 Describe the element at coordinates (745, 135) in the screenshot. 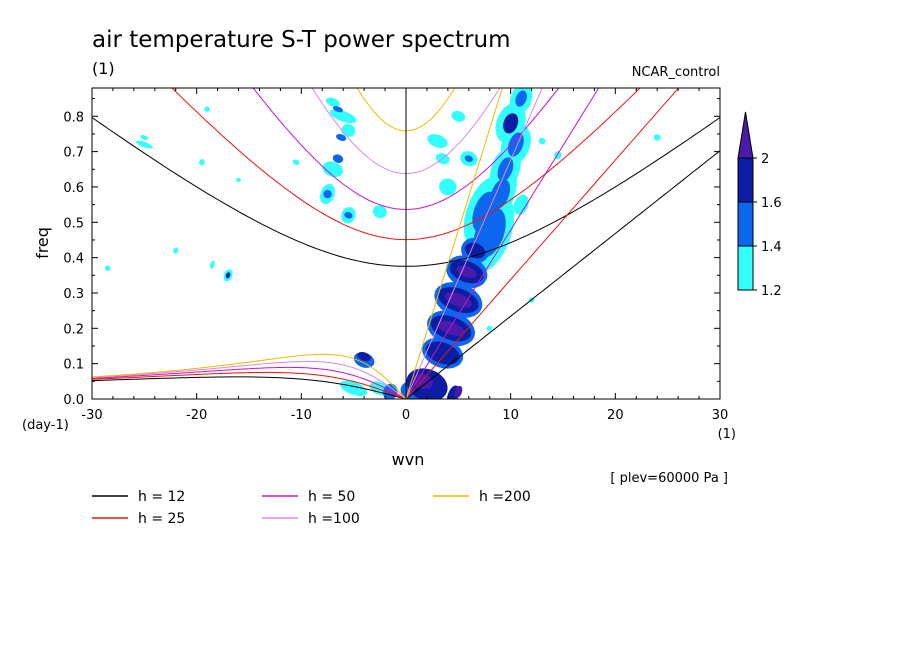

I see `colorbar-arrow` at that location.